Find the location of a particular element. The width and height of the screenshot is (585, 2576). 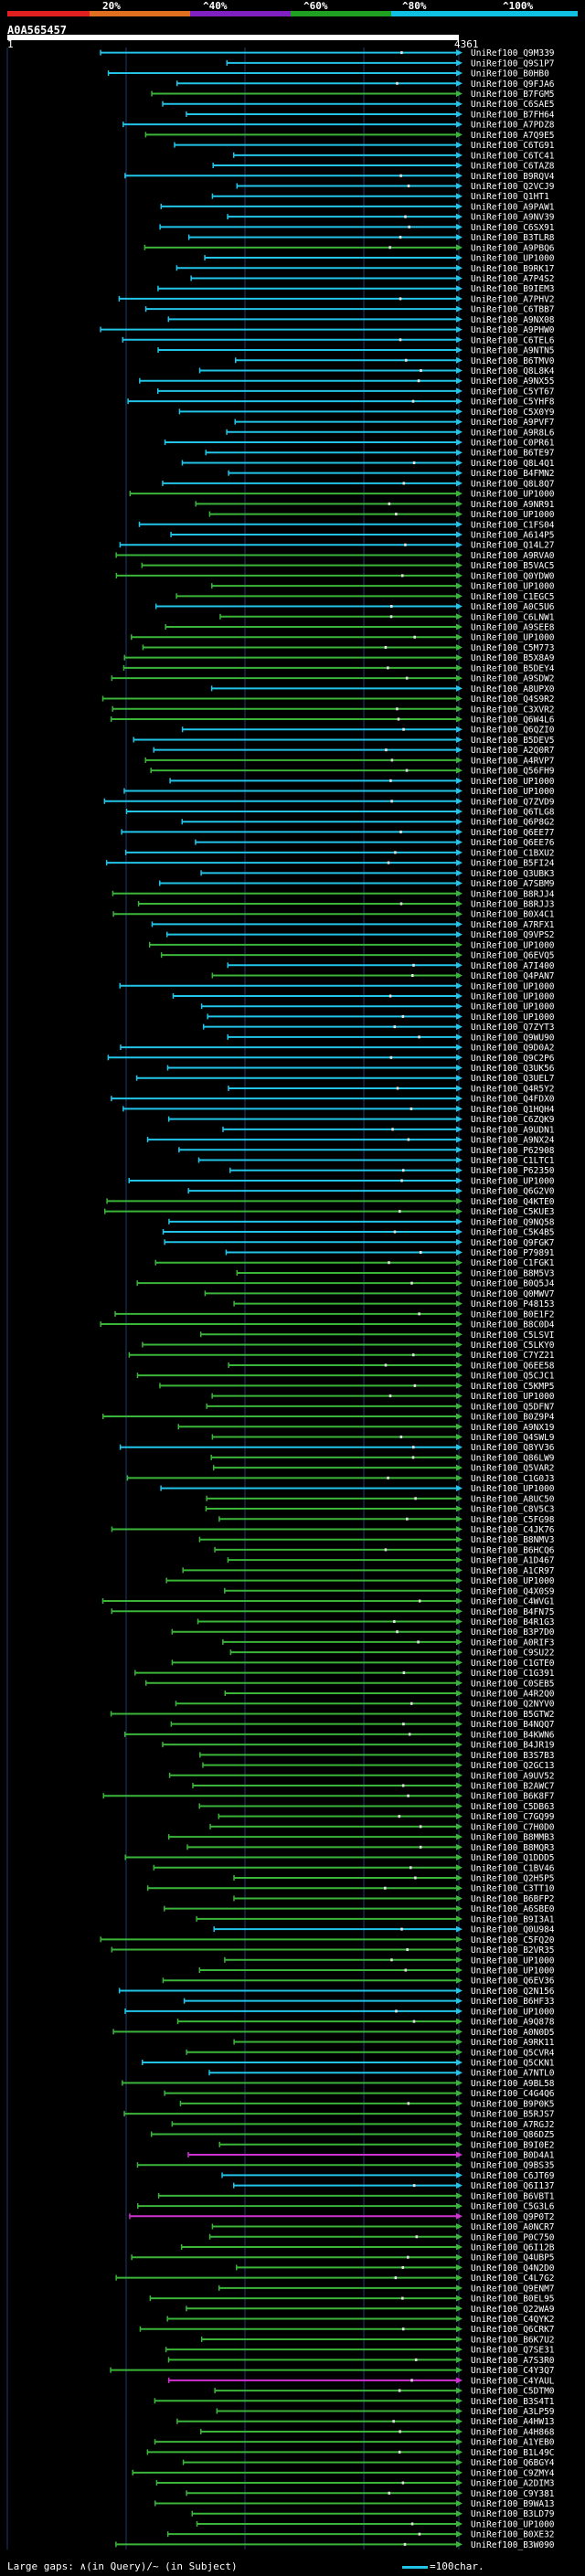

hit-label: UniRef100_A9PAW1 is located at coordinates (513, 207).